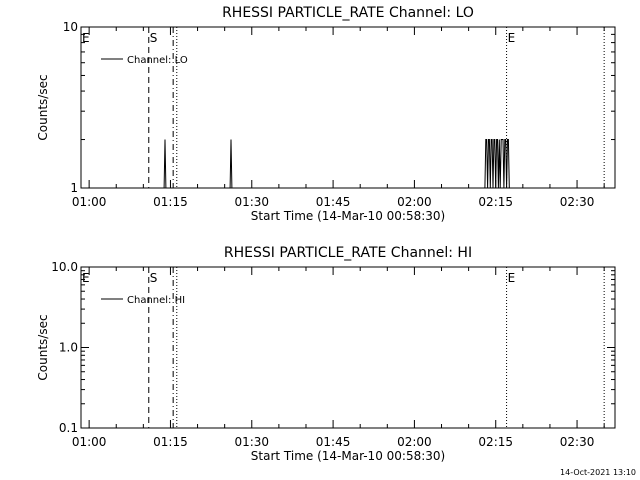  I want to click on footer-timestamp: 14-Oct-2021 13:10, so click(598, 472).